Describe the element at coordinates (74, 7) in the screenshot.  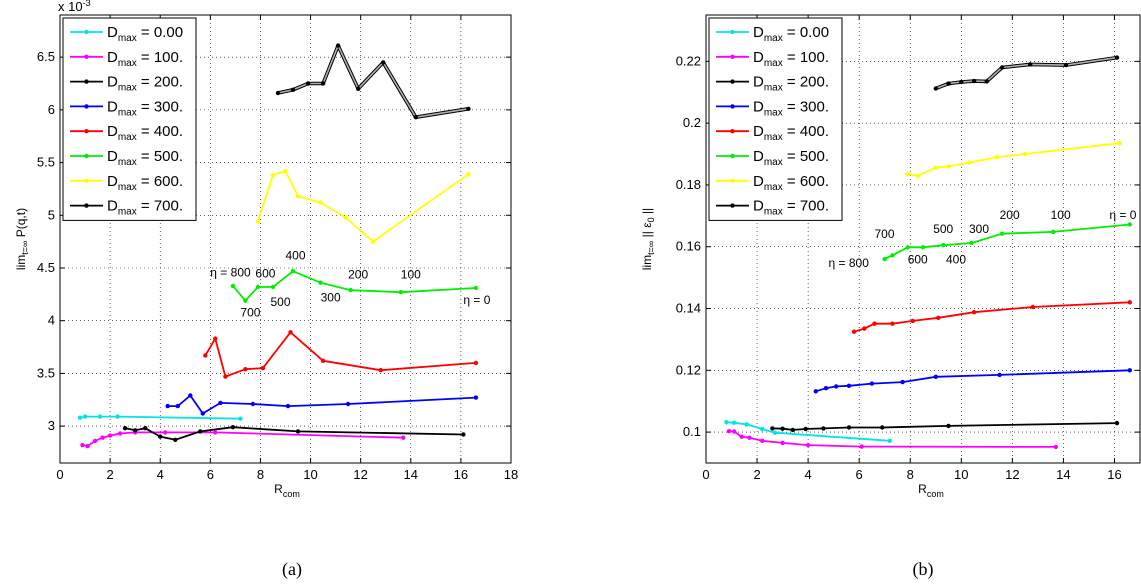
I see `panel-a-exponent: x 10-3` at that location.